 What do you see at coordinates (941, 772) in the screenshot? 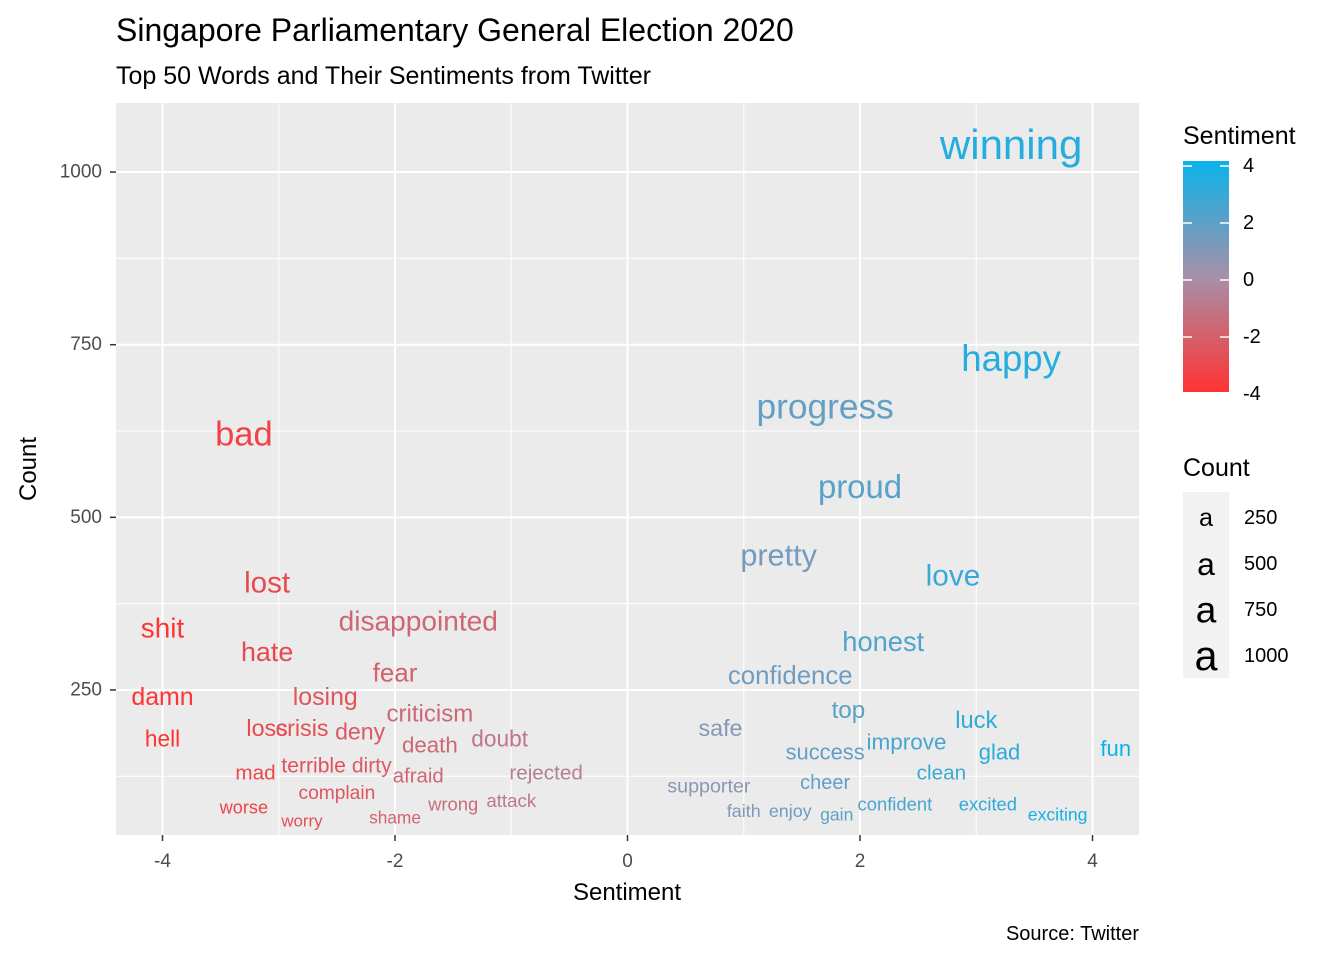
I see `word-label: clean` at bounding box center [941, 772].